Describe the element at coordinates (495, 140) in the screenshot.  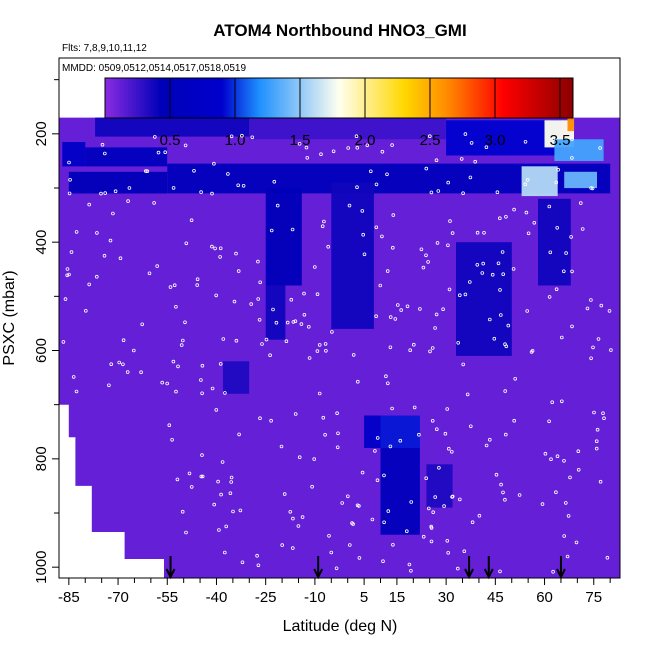
I see `colorbar-tick-label: 3.0` at that location.